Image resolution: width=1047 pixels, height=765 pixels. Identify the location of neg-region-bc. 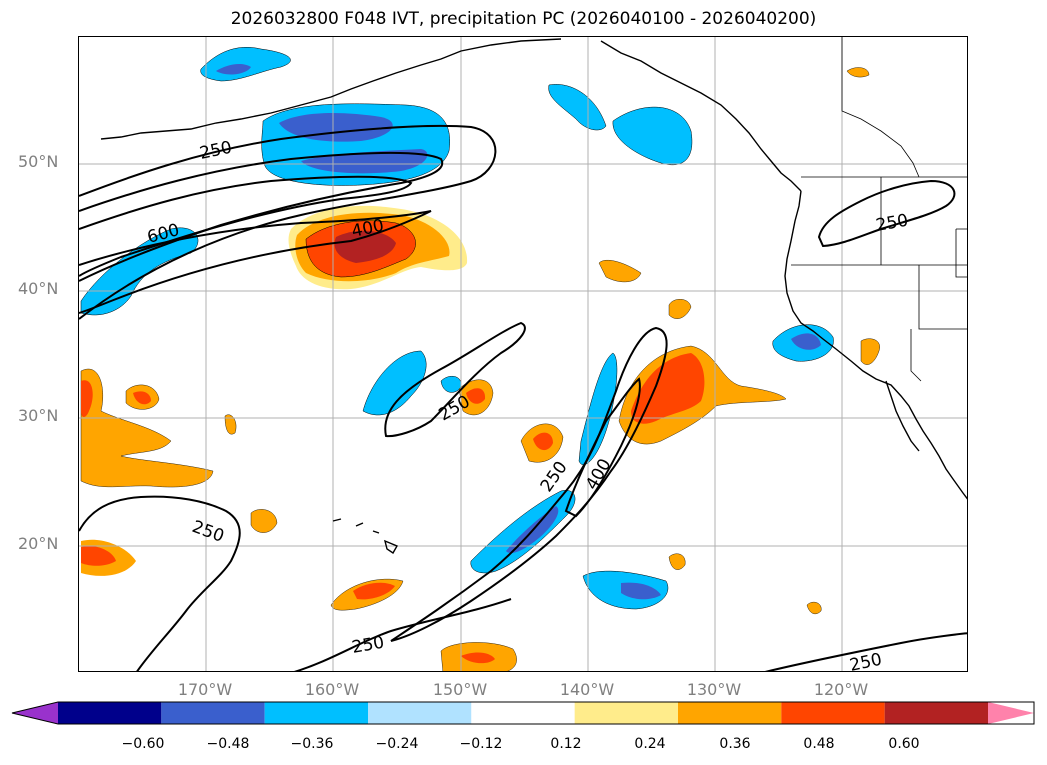
(577, 107).